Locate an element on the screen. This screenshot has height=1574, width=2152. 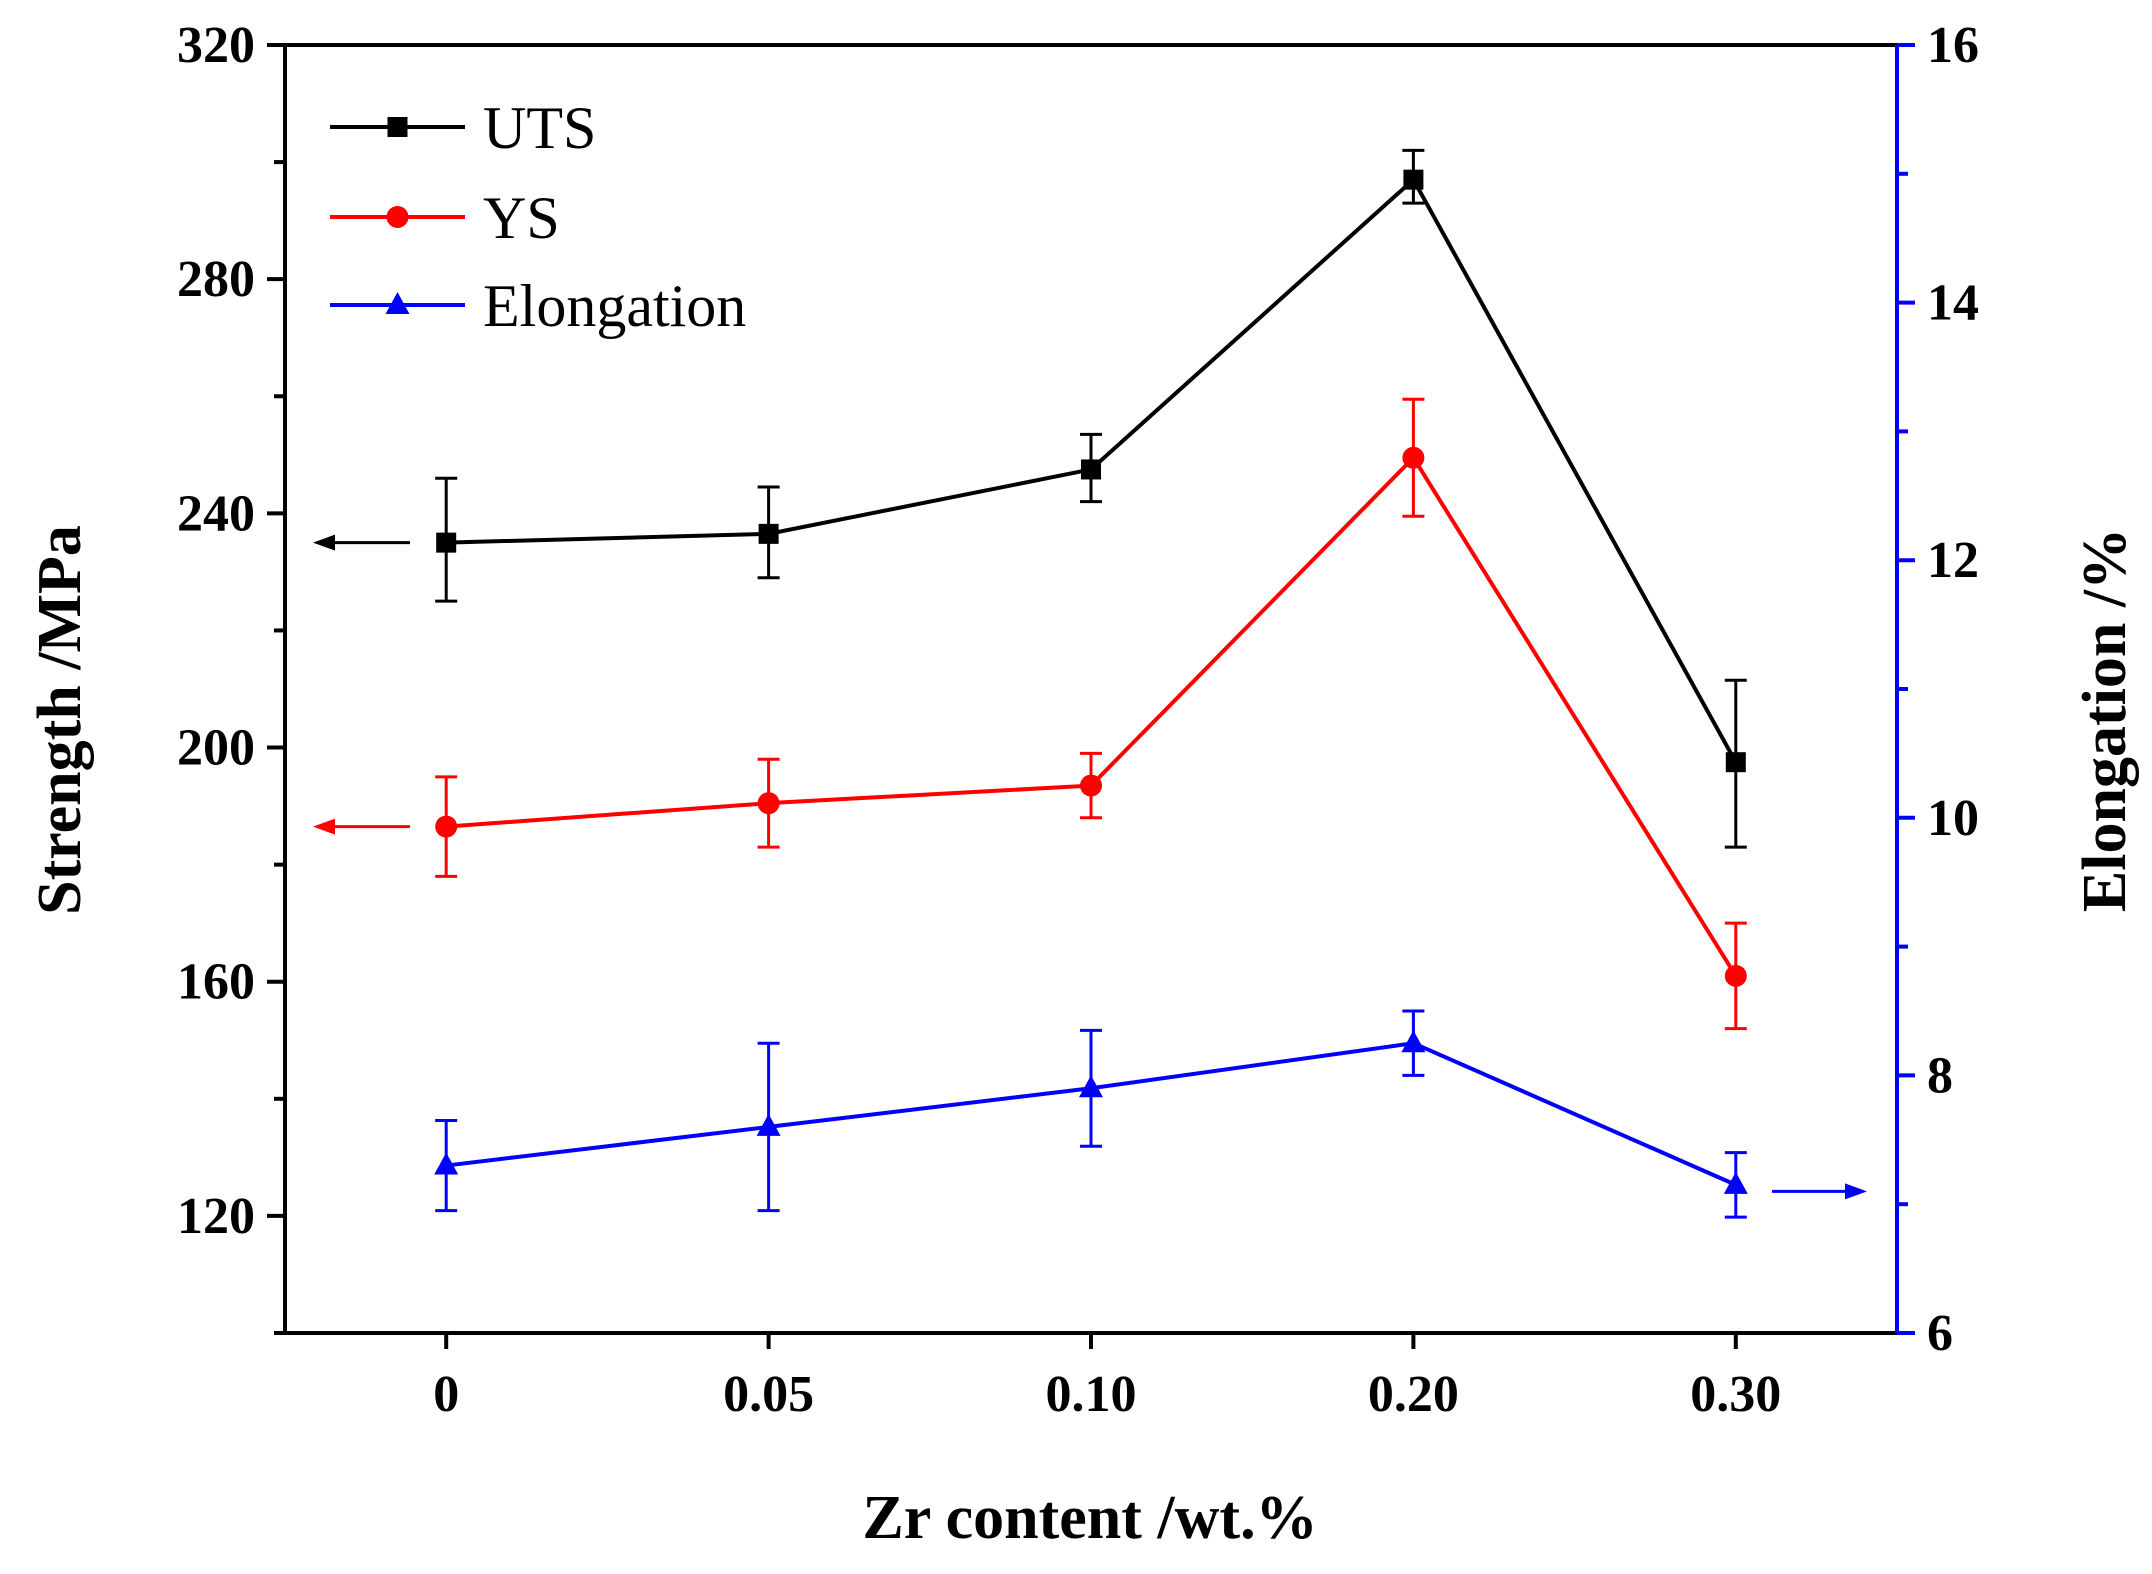
series-elongation is located at coordinates (1091, 1114).